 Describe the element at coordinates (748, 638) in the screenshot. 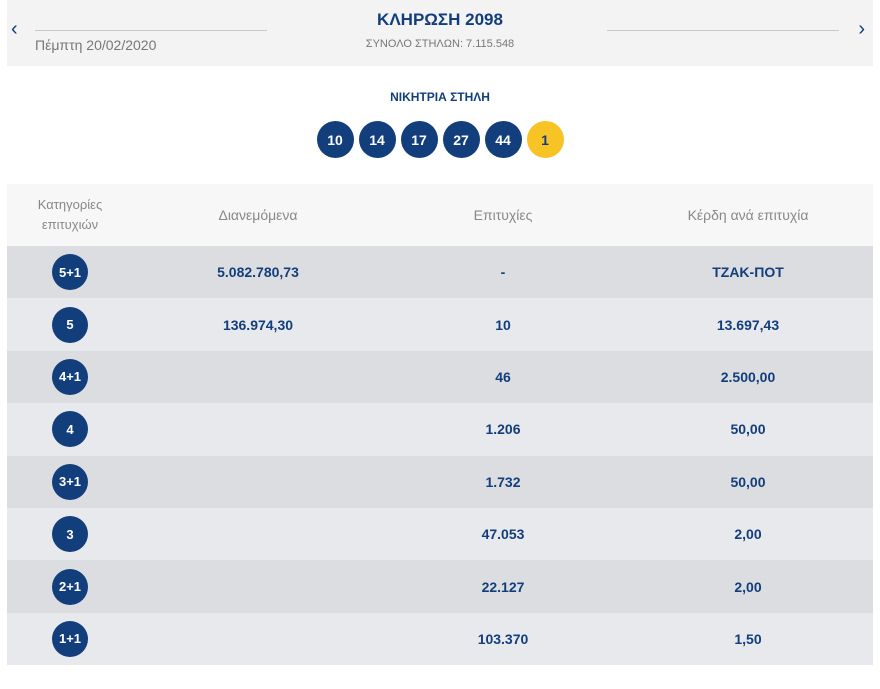

I see `prize-cell: 1,50` at that location.